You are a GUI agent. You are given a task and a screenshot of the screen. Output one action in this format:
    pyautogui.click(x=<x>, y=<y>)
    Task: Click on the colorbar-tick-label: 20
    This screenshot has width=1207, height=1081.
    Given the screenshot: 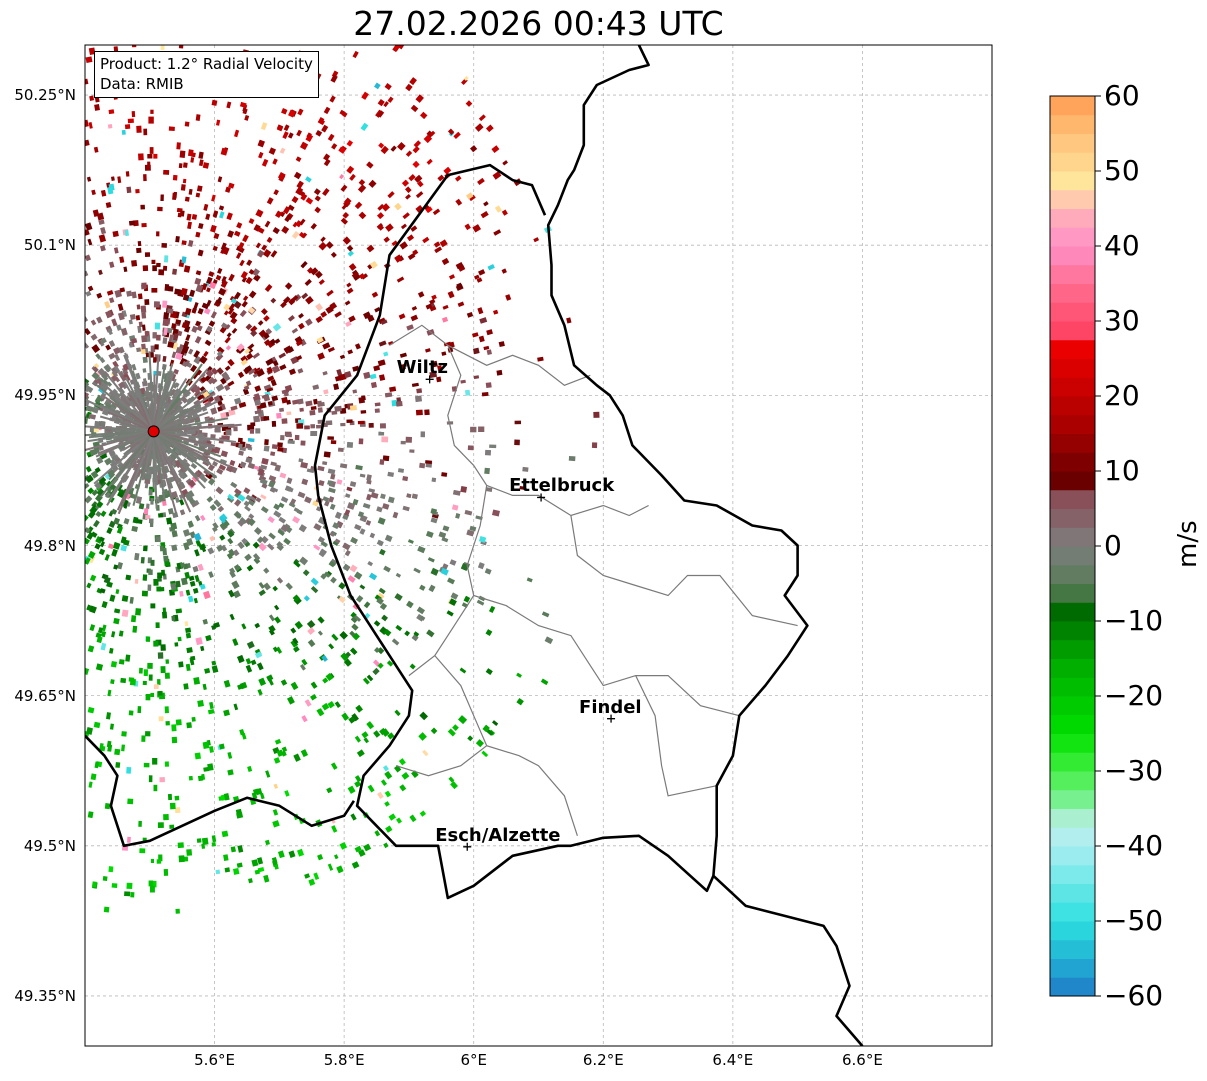 What is the action you would take?
    pyautogui.click(x=1122, y=395)
    